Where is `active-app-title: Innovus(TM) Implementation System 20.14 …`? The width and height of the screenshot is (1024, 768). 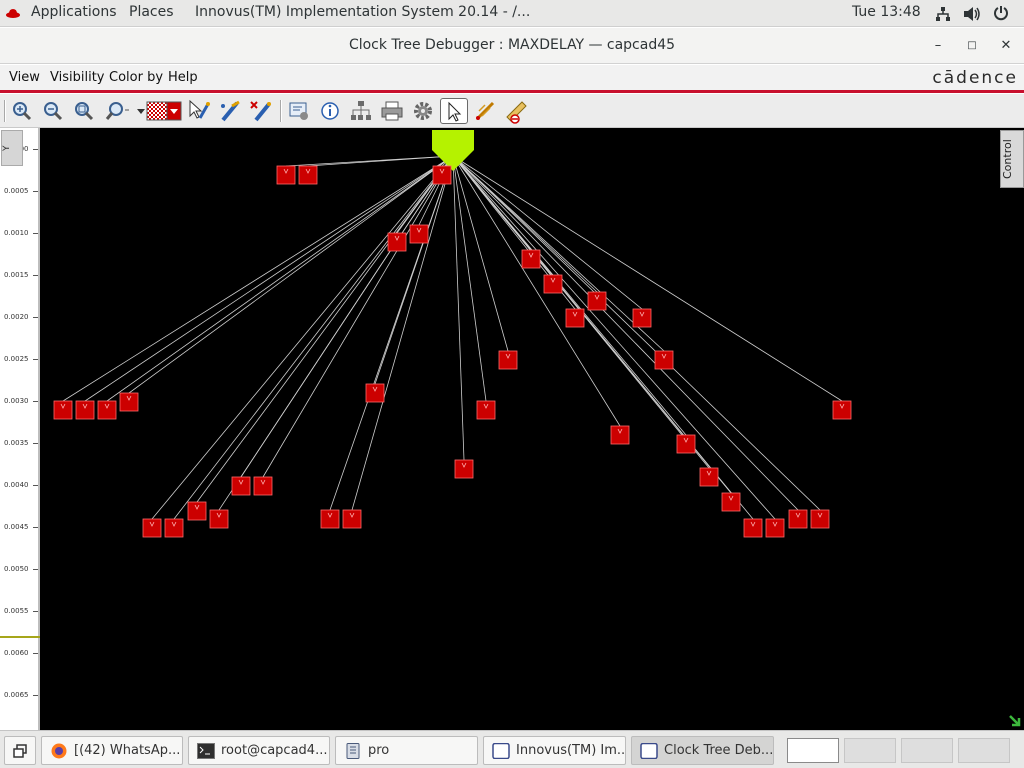
active-app-title: Innovus(TM) Implementation System 20.14 … is located at coordinates (363, 12).